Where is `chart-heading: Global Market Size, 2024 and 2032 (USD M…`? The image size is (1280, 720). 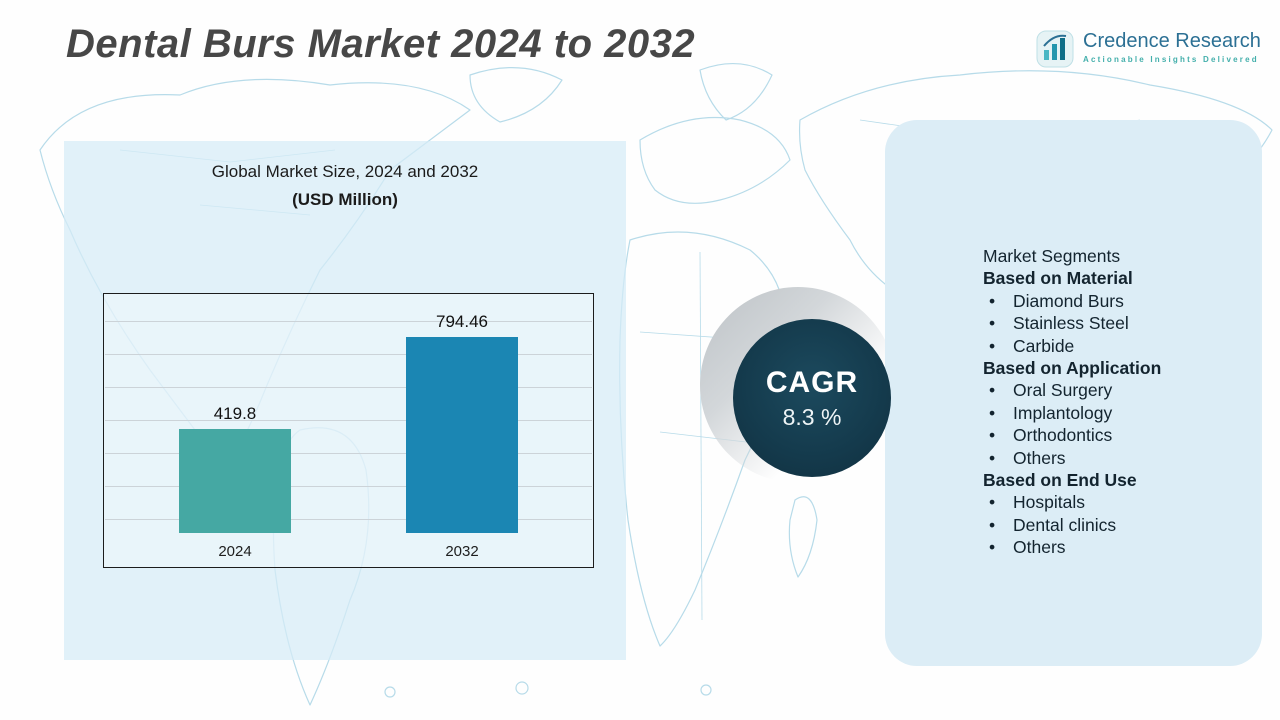
chart-heading: Global Market Size, 2024 and 2032 (USD M… is located at coordinates (345, 186).